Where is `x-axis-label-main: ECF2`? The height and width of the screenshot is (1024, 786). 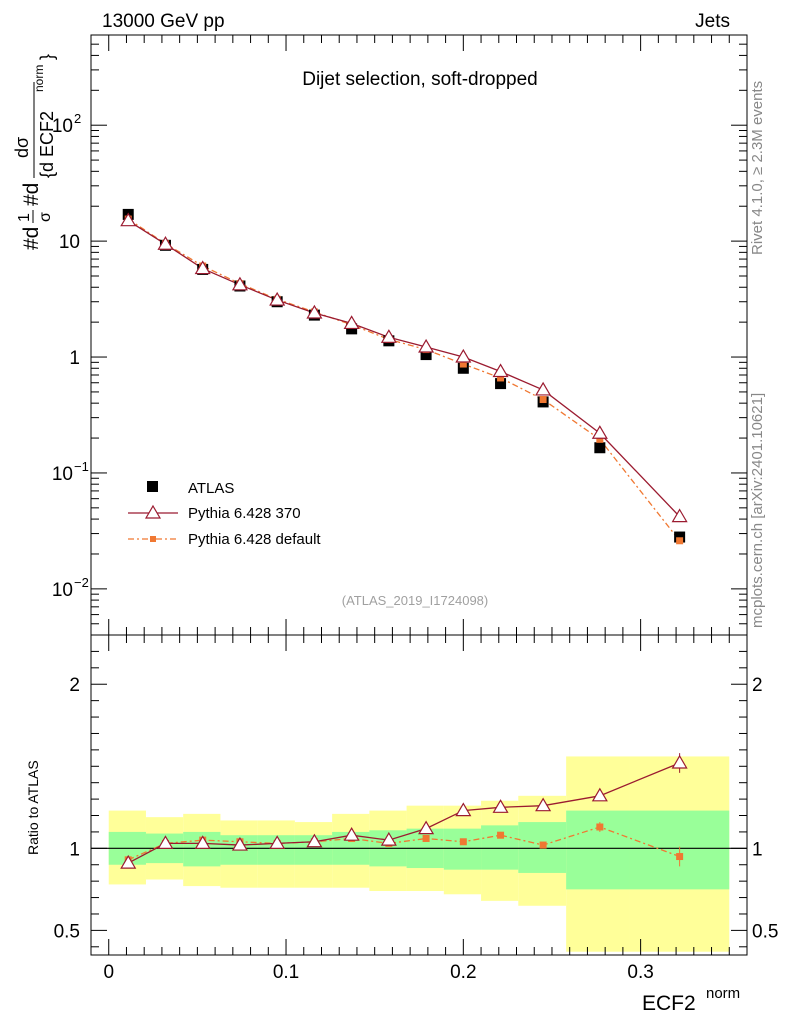 x-axis-label-main: ECF2 is located at coordinates (669, 1003).